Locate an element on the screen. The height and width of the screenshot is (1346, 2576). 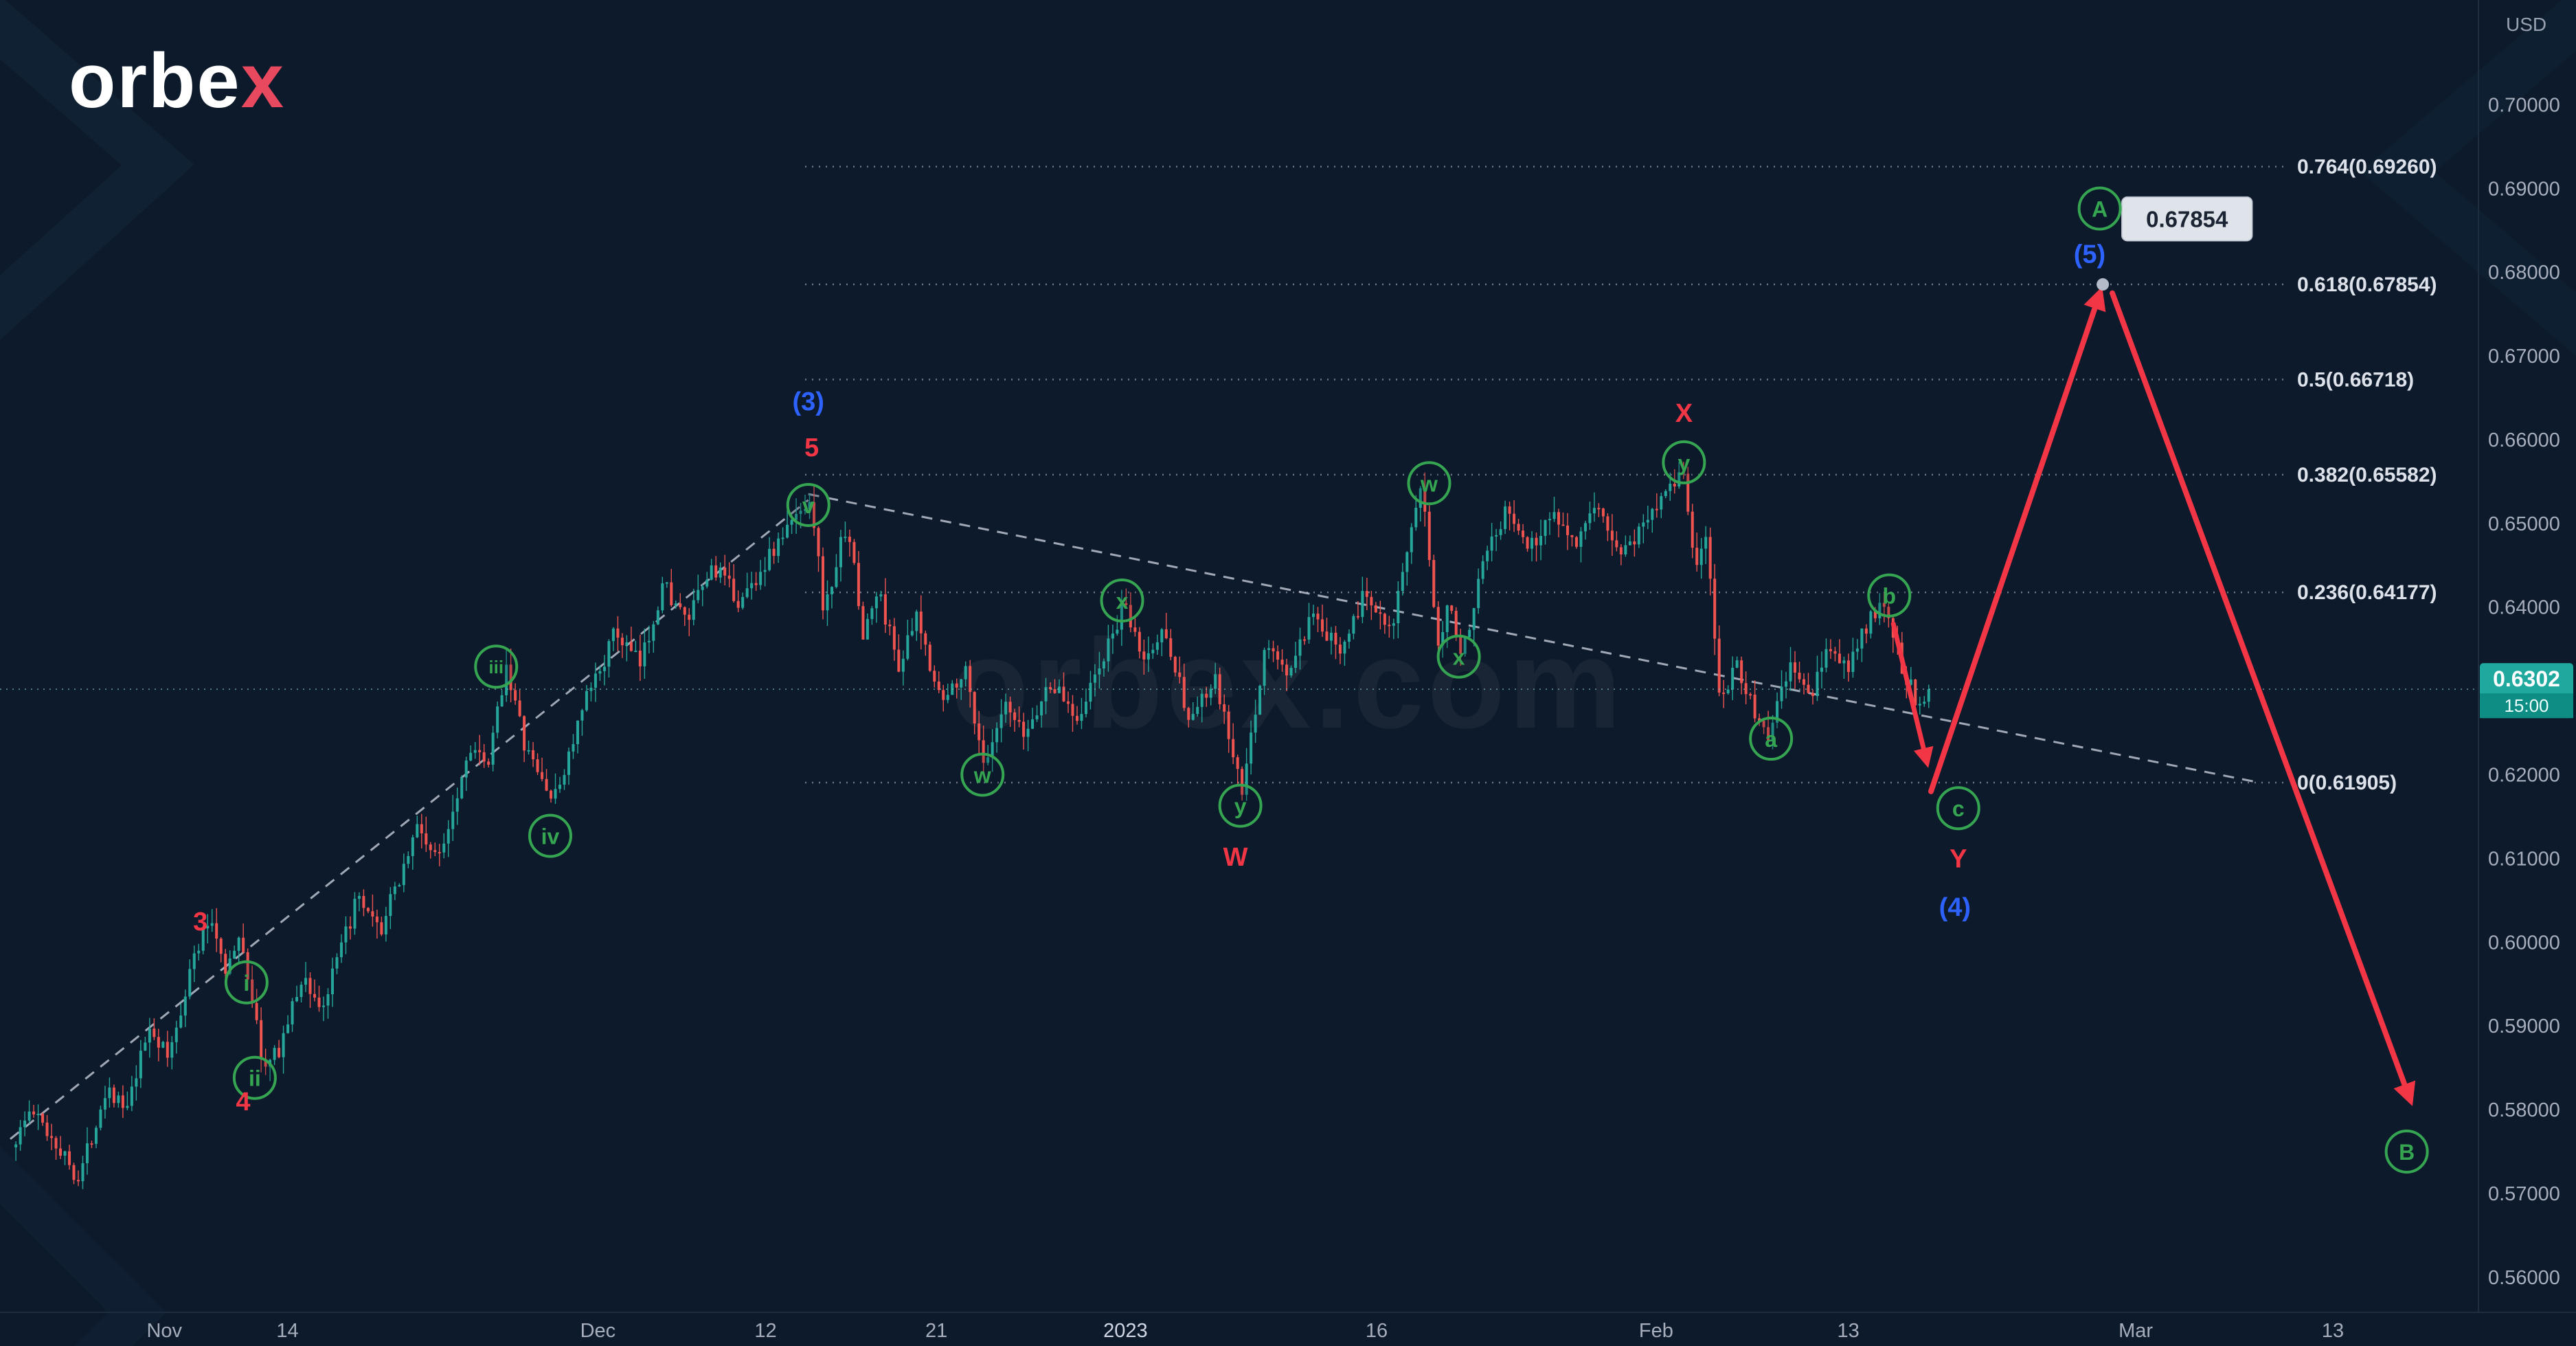
fib-level-label: 0.618(0.67854) is located at coordinates (2367, 284).